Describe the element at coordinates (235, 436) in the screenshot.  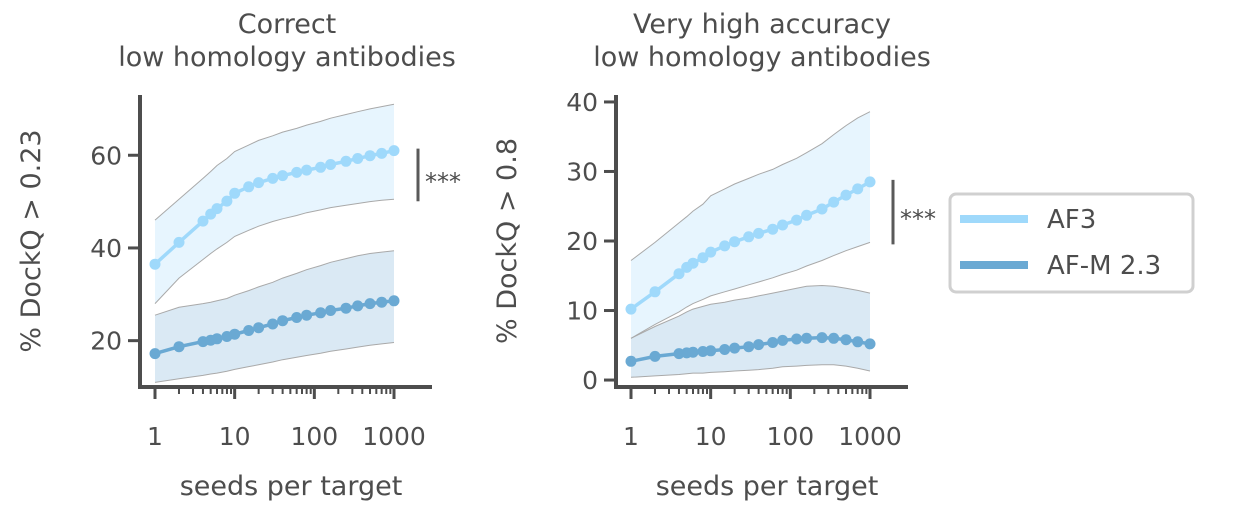
I see `x-tick-label: 10` at that location.